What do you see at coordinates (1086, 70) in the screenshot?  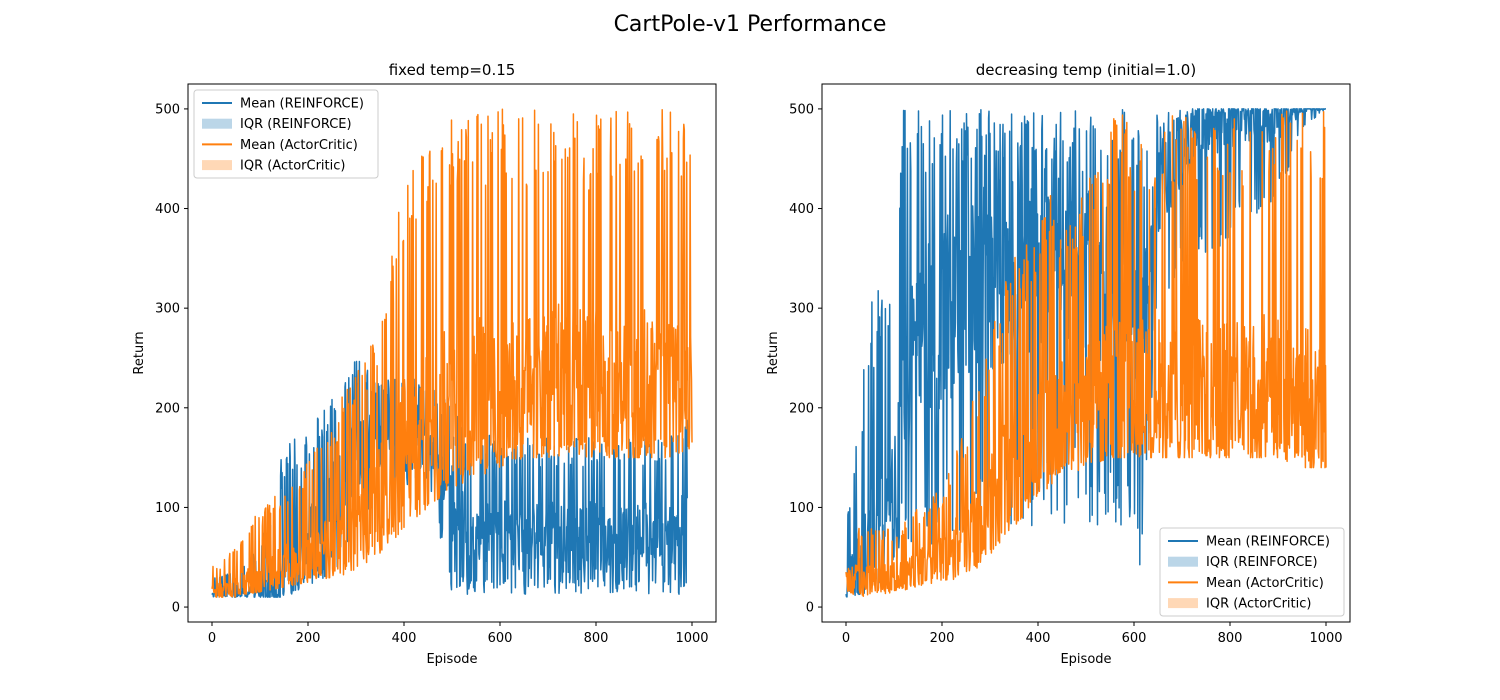 I see `panel-title: decreasing temp (initial=1.0)` at bounding box center [1086, 70].